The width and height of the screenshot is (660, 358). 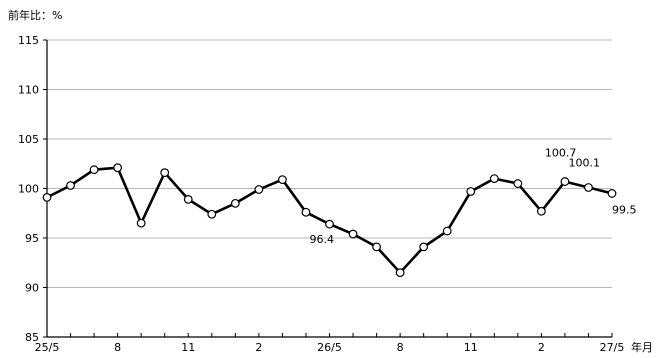 I want to click on y-axis-ticks: 85 90 95 100 105 110 115, so click(x=32, y=189).